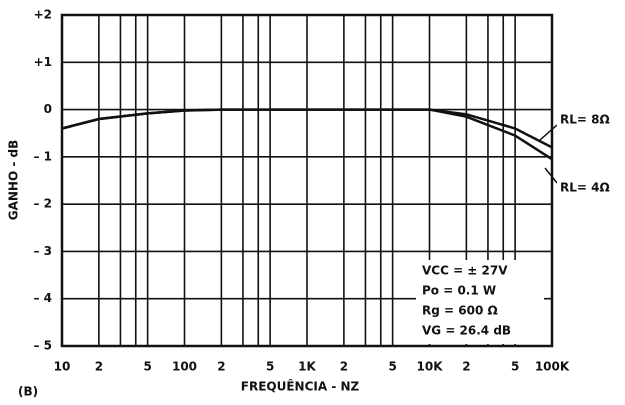 This screenshot has height=405, width=625. Describe the element at coordinates (460, 311) in the screenshot. I see `note: Rg = 600 Ω` at that location.